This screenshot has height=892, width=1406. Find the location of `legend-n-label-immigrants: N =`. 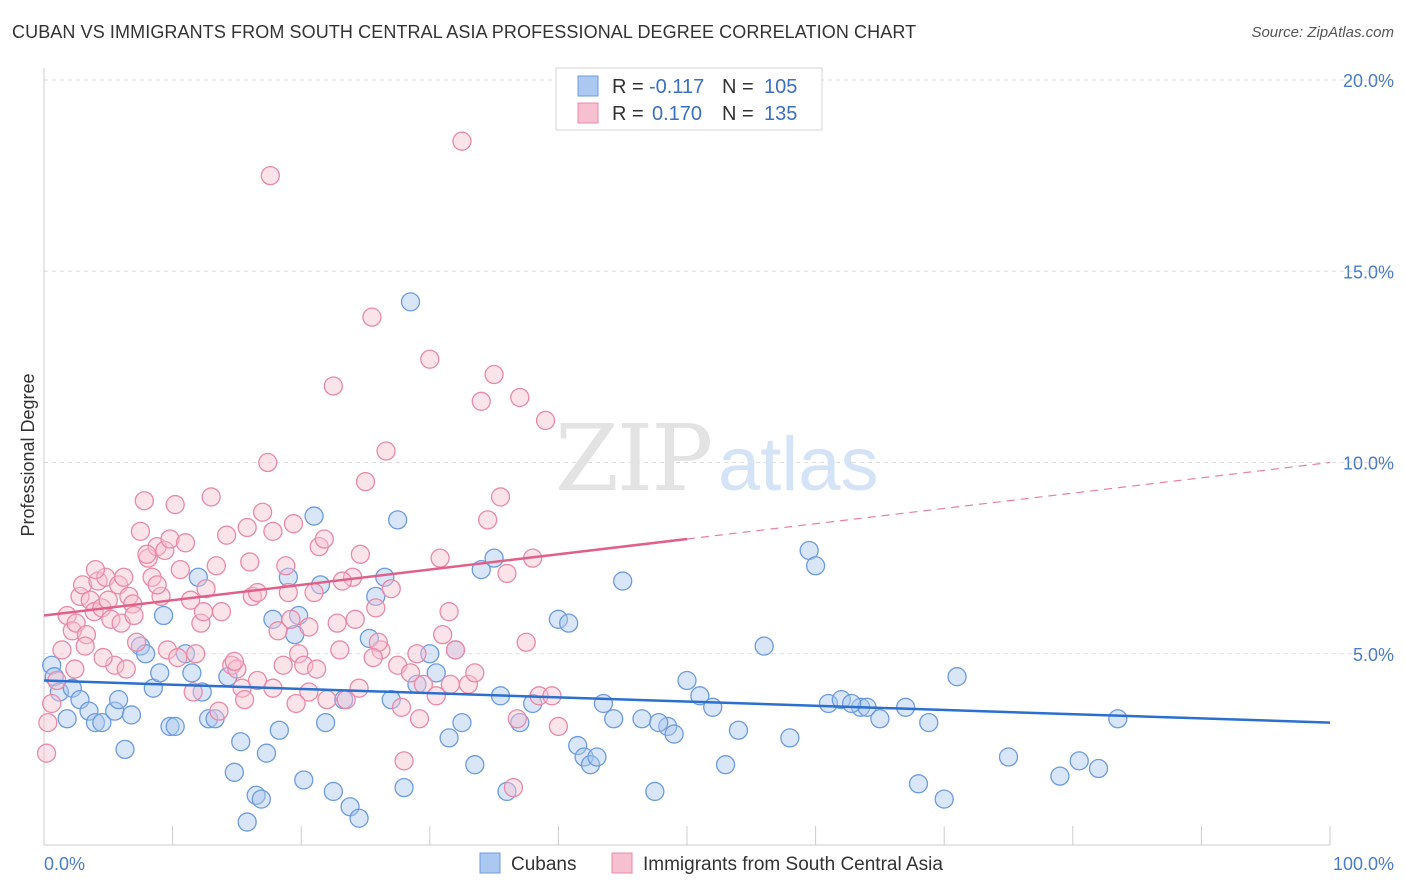

legend-n-label-immigrants: N = is located at coordinates (738, 114).